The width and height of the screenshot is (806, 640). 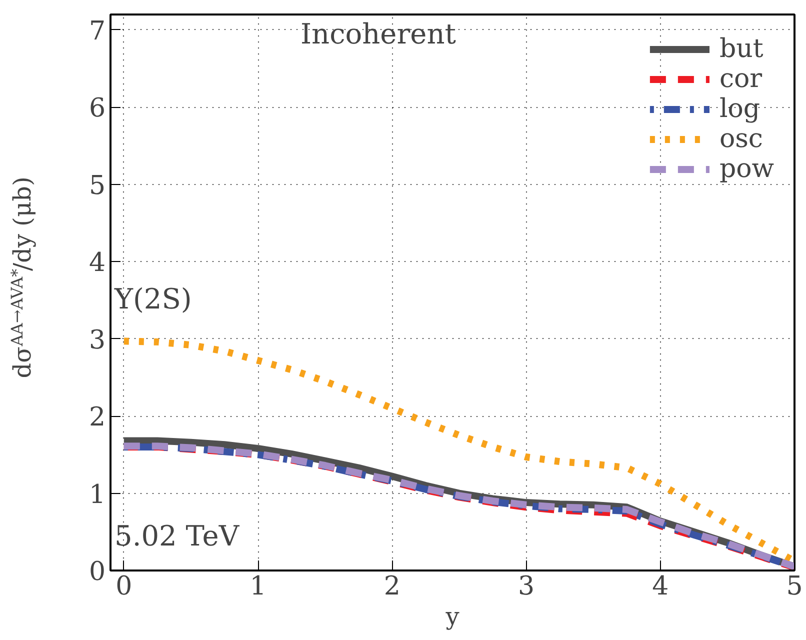 What do you see at coordinates (741, 49) in the screenshot?
I see `legend-label: but` at bounding box center [741, 49].